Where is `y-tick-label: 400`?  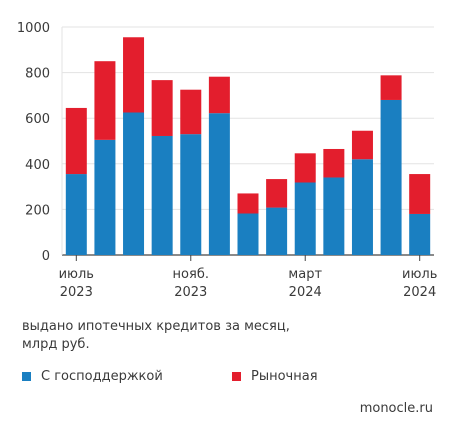 y-tick-label: 400 is located at coordinates (37, 165).